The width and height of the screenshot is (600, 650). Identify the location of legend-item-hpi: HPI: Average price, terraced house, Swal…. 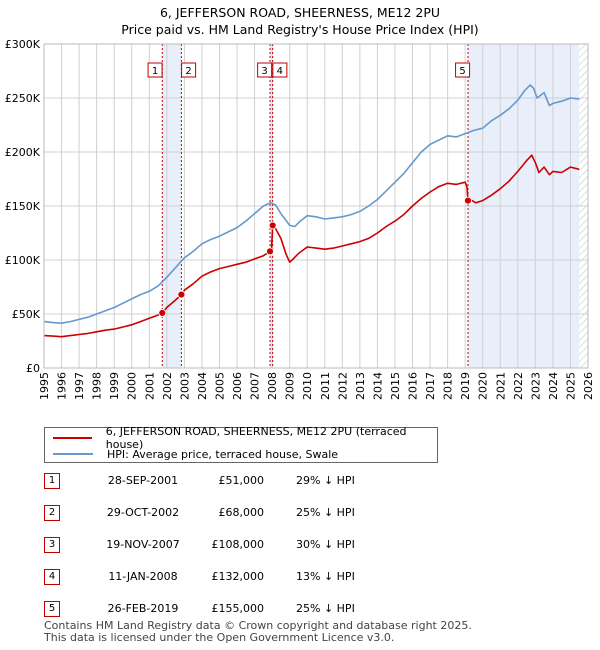
(195, 454).